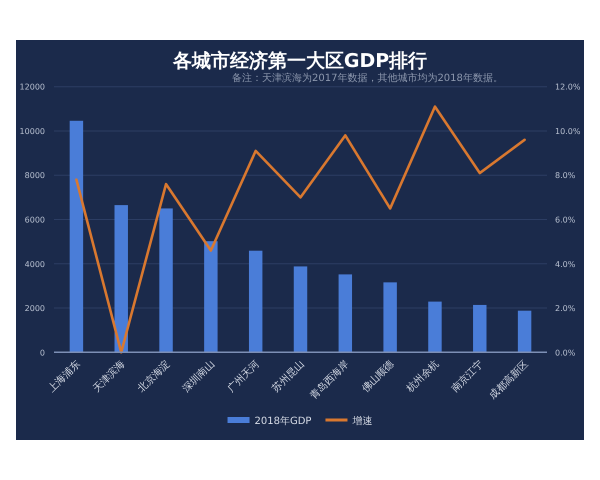 The height and width of the screenshot is (480, 600). Describe the element at coordinates (568, 131) in the screenshot. I see `y2-tick-label: 10.0%` at that location.